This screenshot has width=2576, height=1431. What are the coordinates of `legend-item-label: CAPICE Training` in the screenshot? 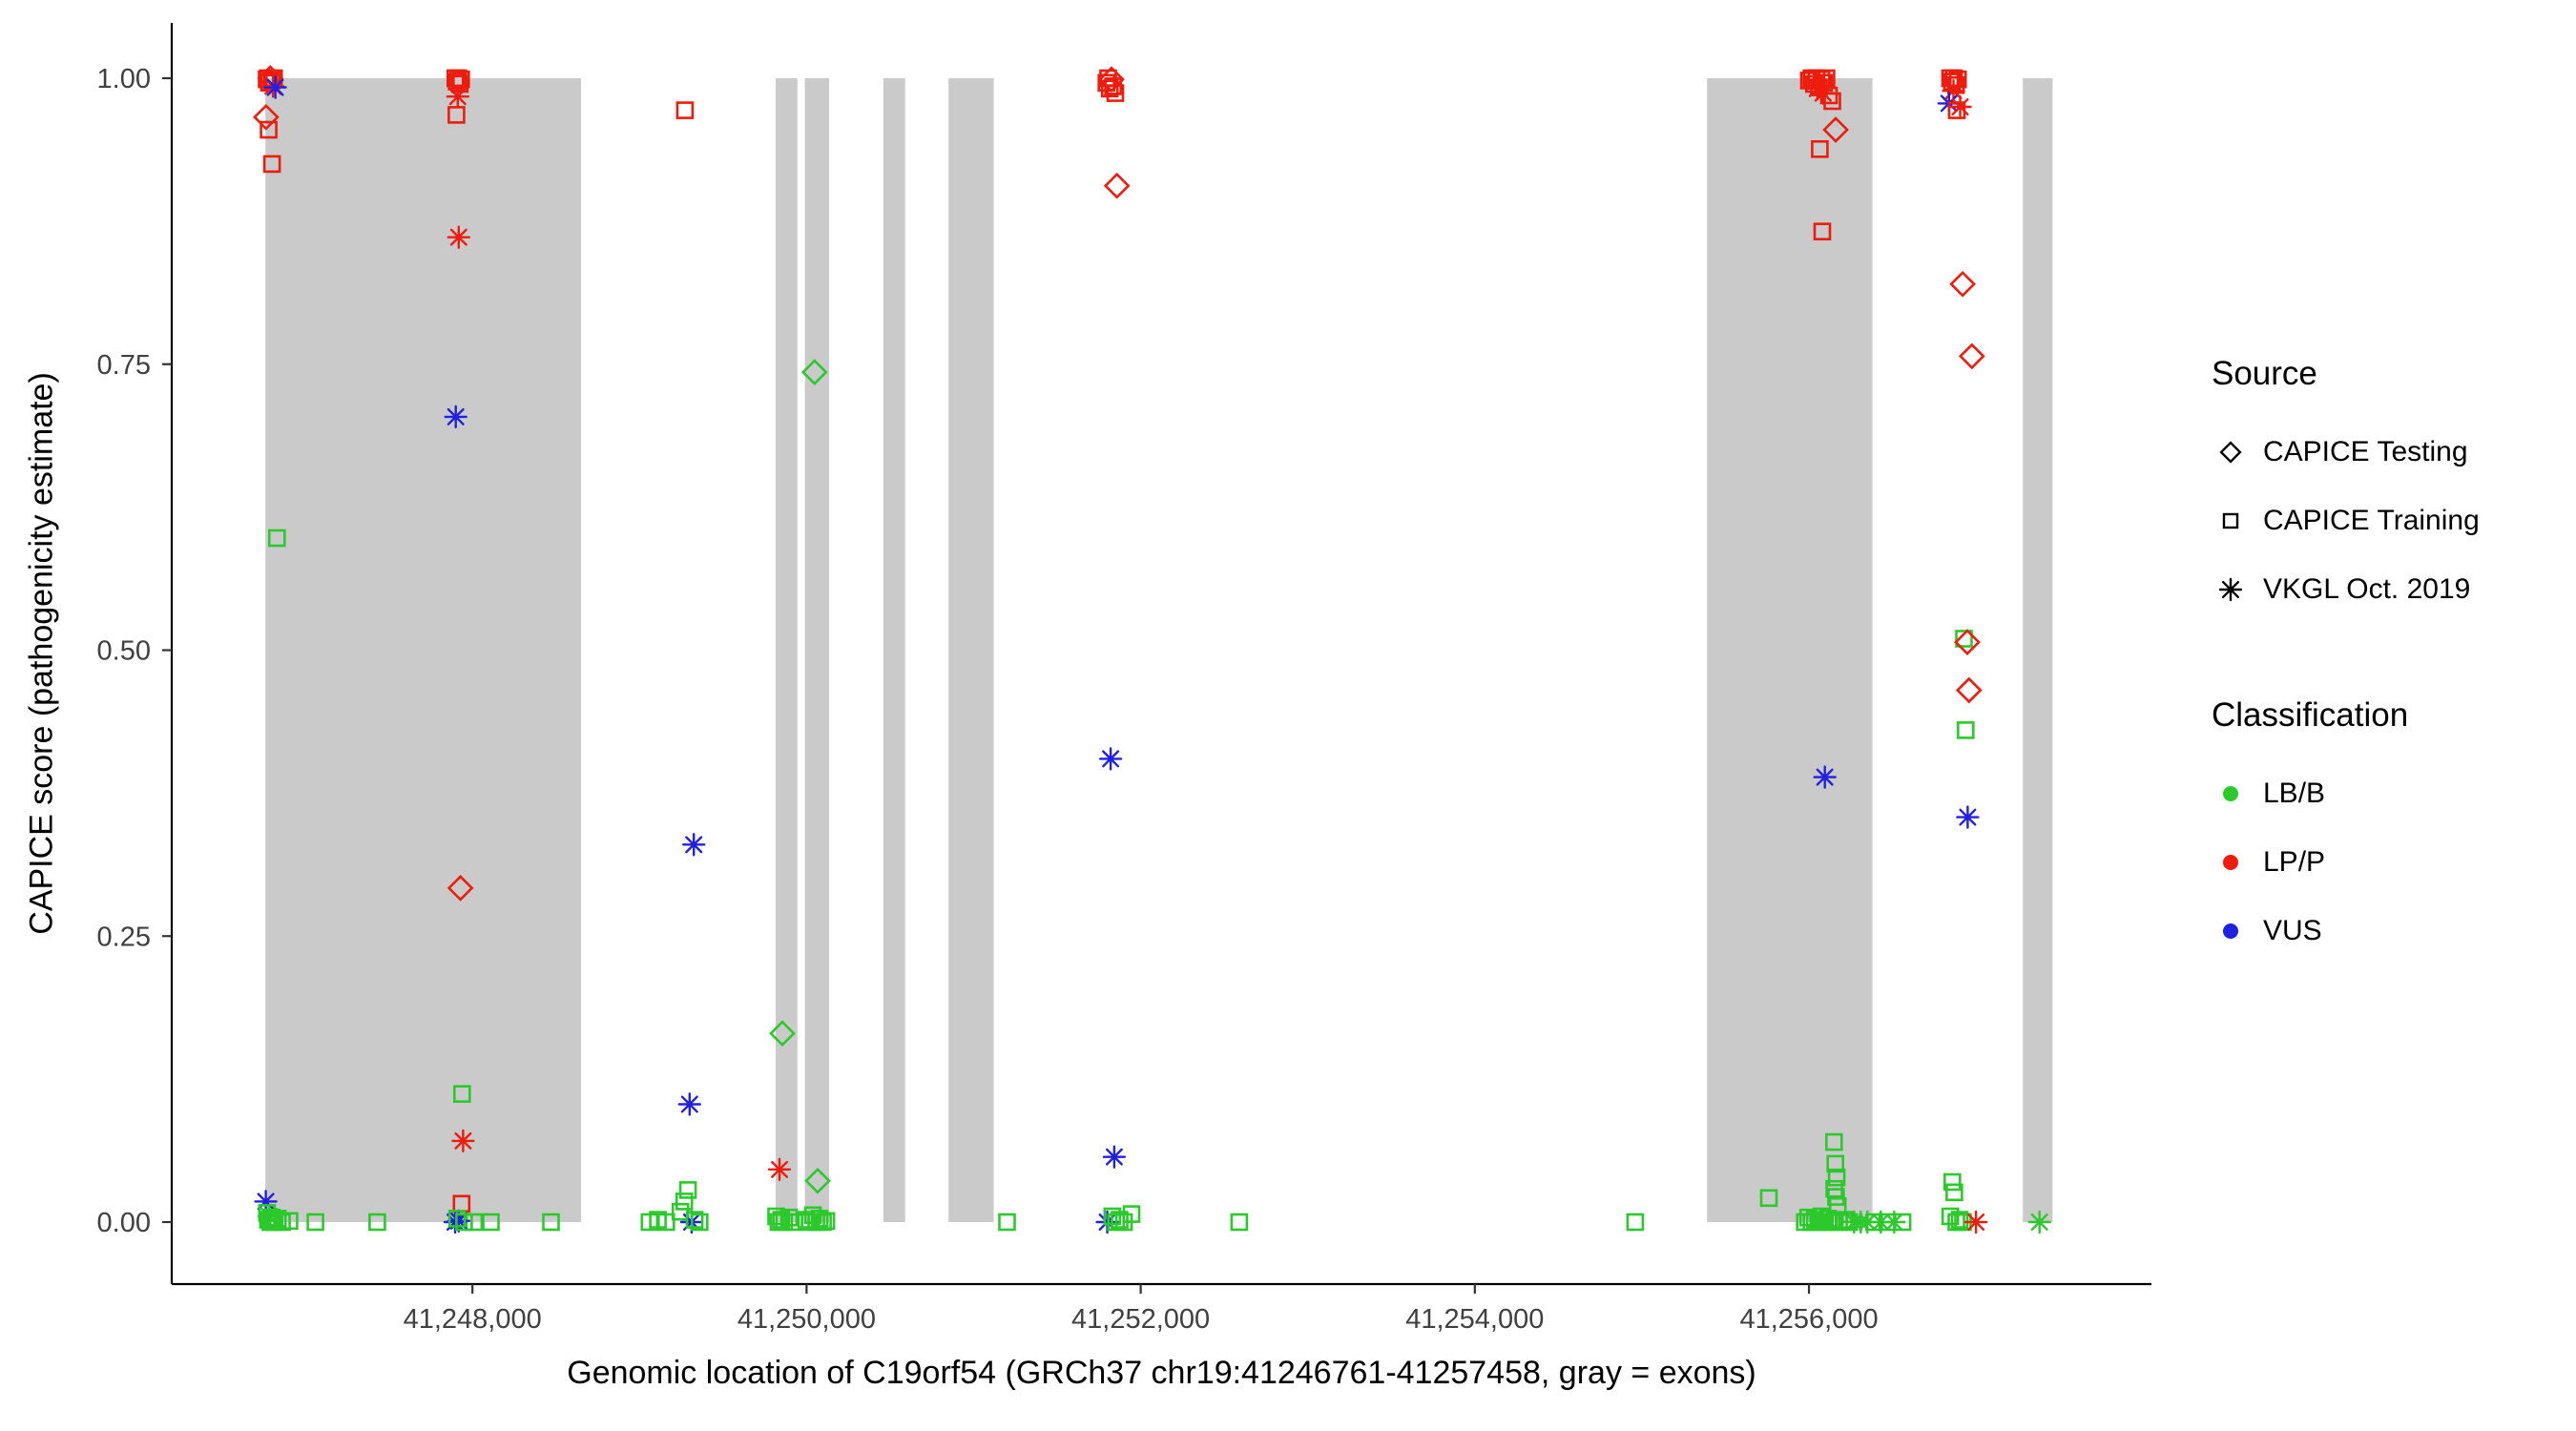 It's located at (2371, 520).